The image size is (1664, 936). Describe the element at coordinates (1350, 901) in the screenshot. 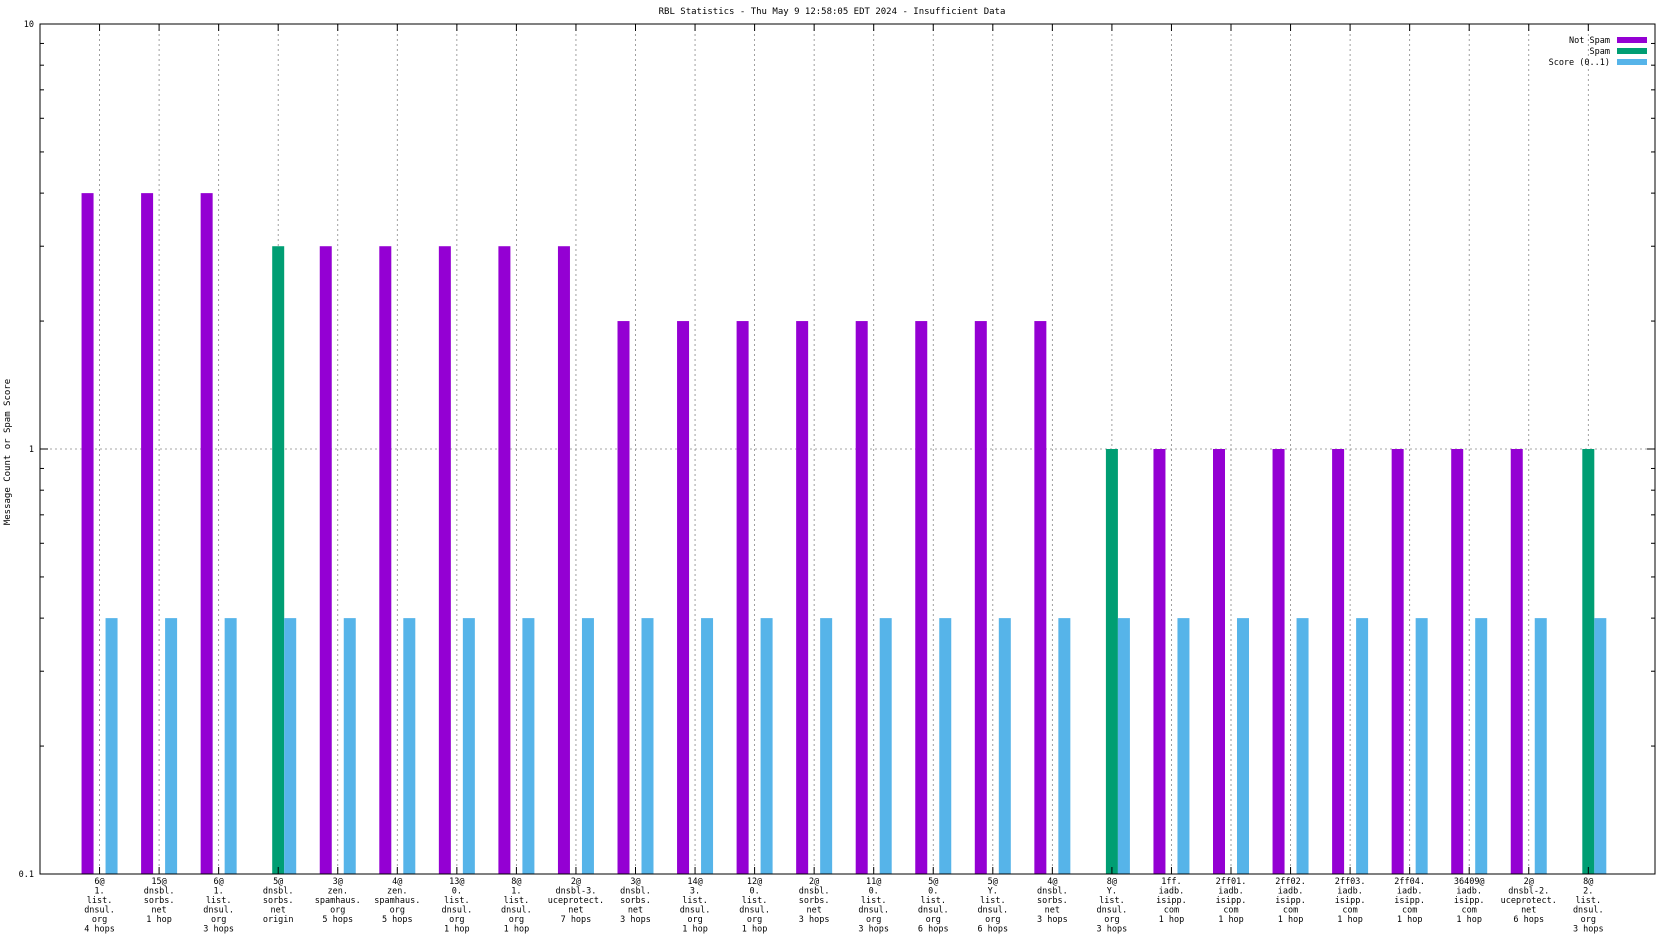

I see `x-tick-label: 2ff03. iadb. isipp. com 1 hop` at that location.